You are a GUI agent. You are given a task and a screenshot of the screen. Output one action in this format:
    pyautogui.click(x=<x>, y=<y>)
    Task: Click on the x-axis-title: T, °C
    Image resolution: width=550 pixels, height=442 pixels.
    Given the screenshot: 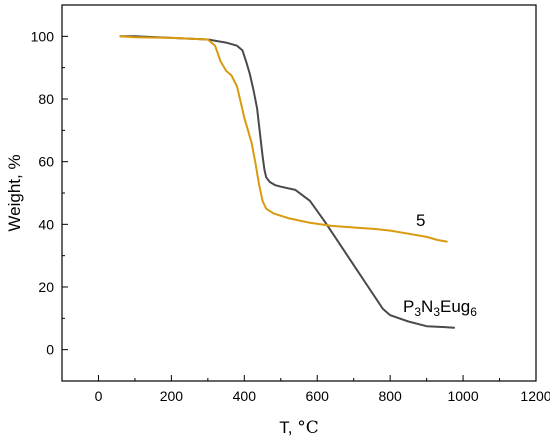 What is the action you would take?
    pyautogui.click(x=298, y=428)
    